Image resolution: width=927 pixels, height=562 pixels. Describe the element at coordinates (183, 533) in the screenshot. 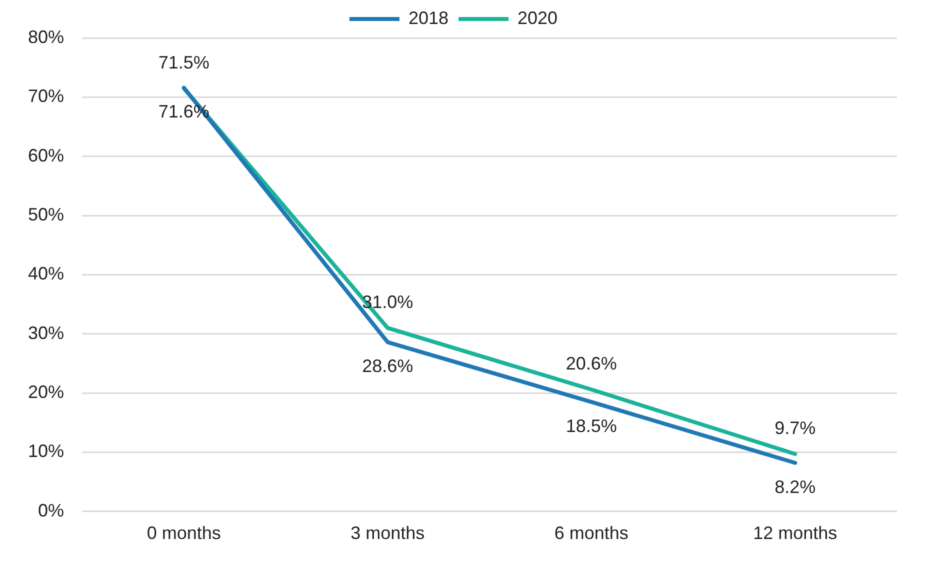

I see `x-tick-label: 0 months` at that location.